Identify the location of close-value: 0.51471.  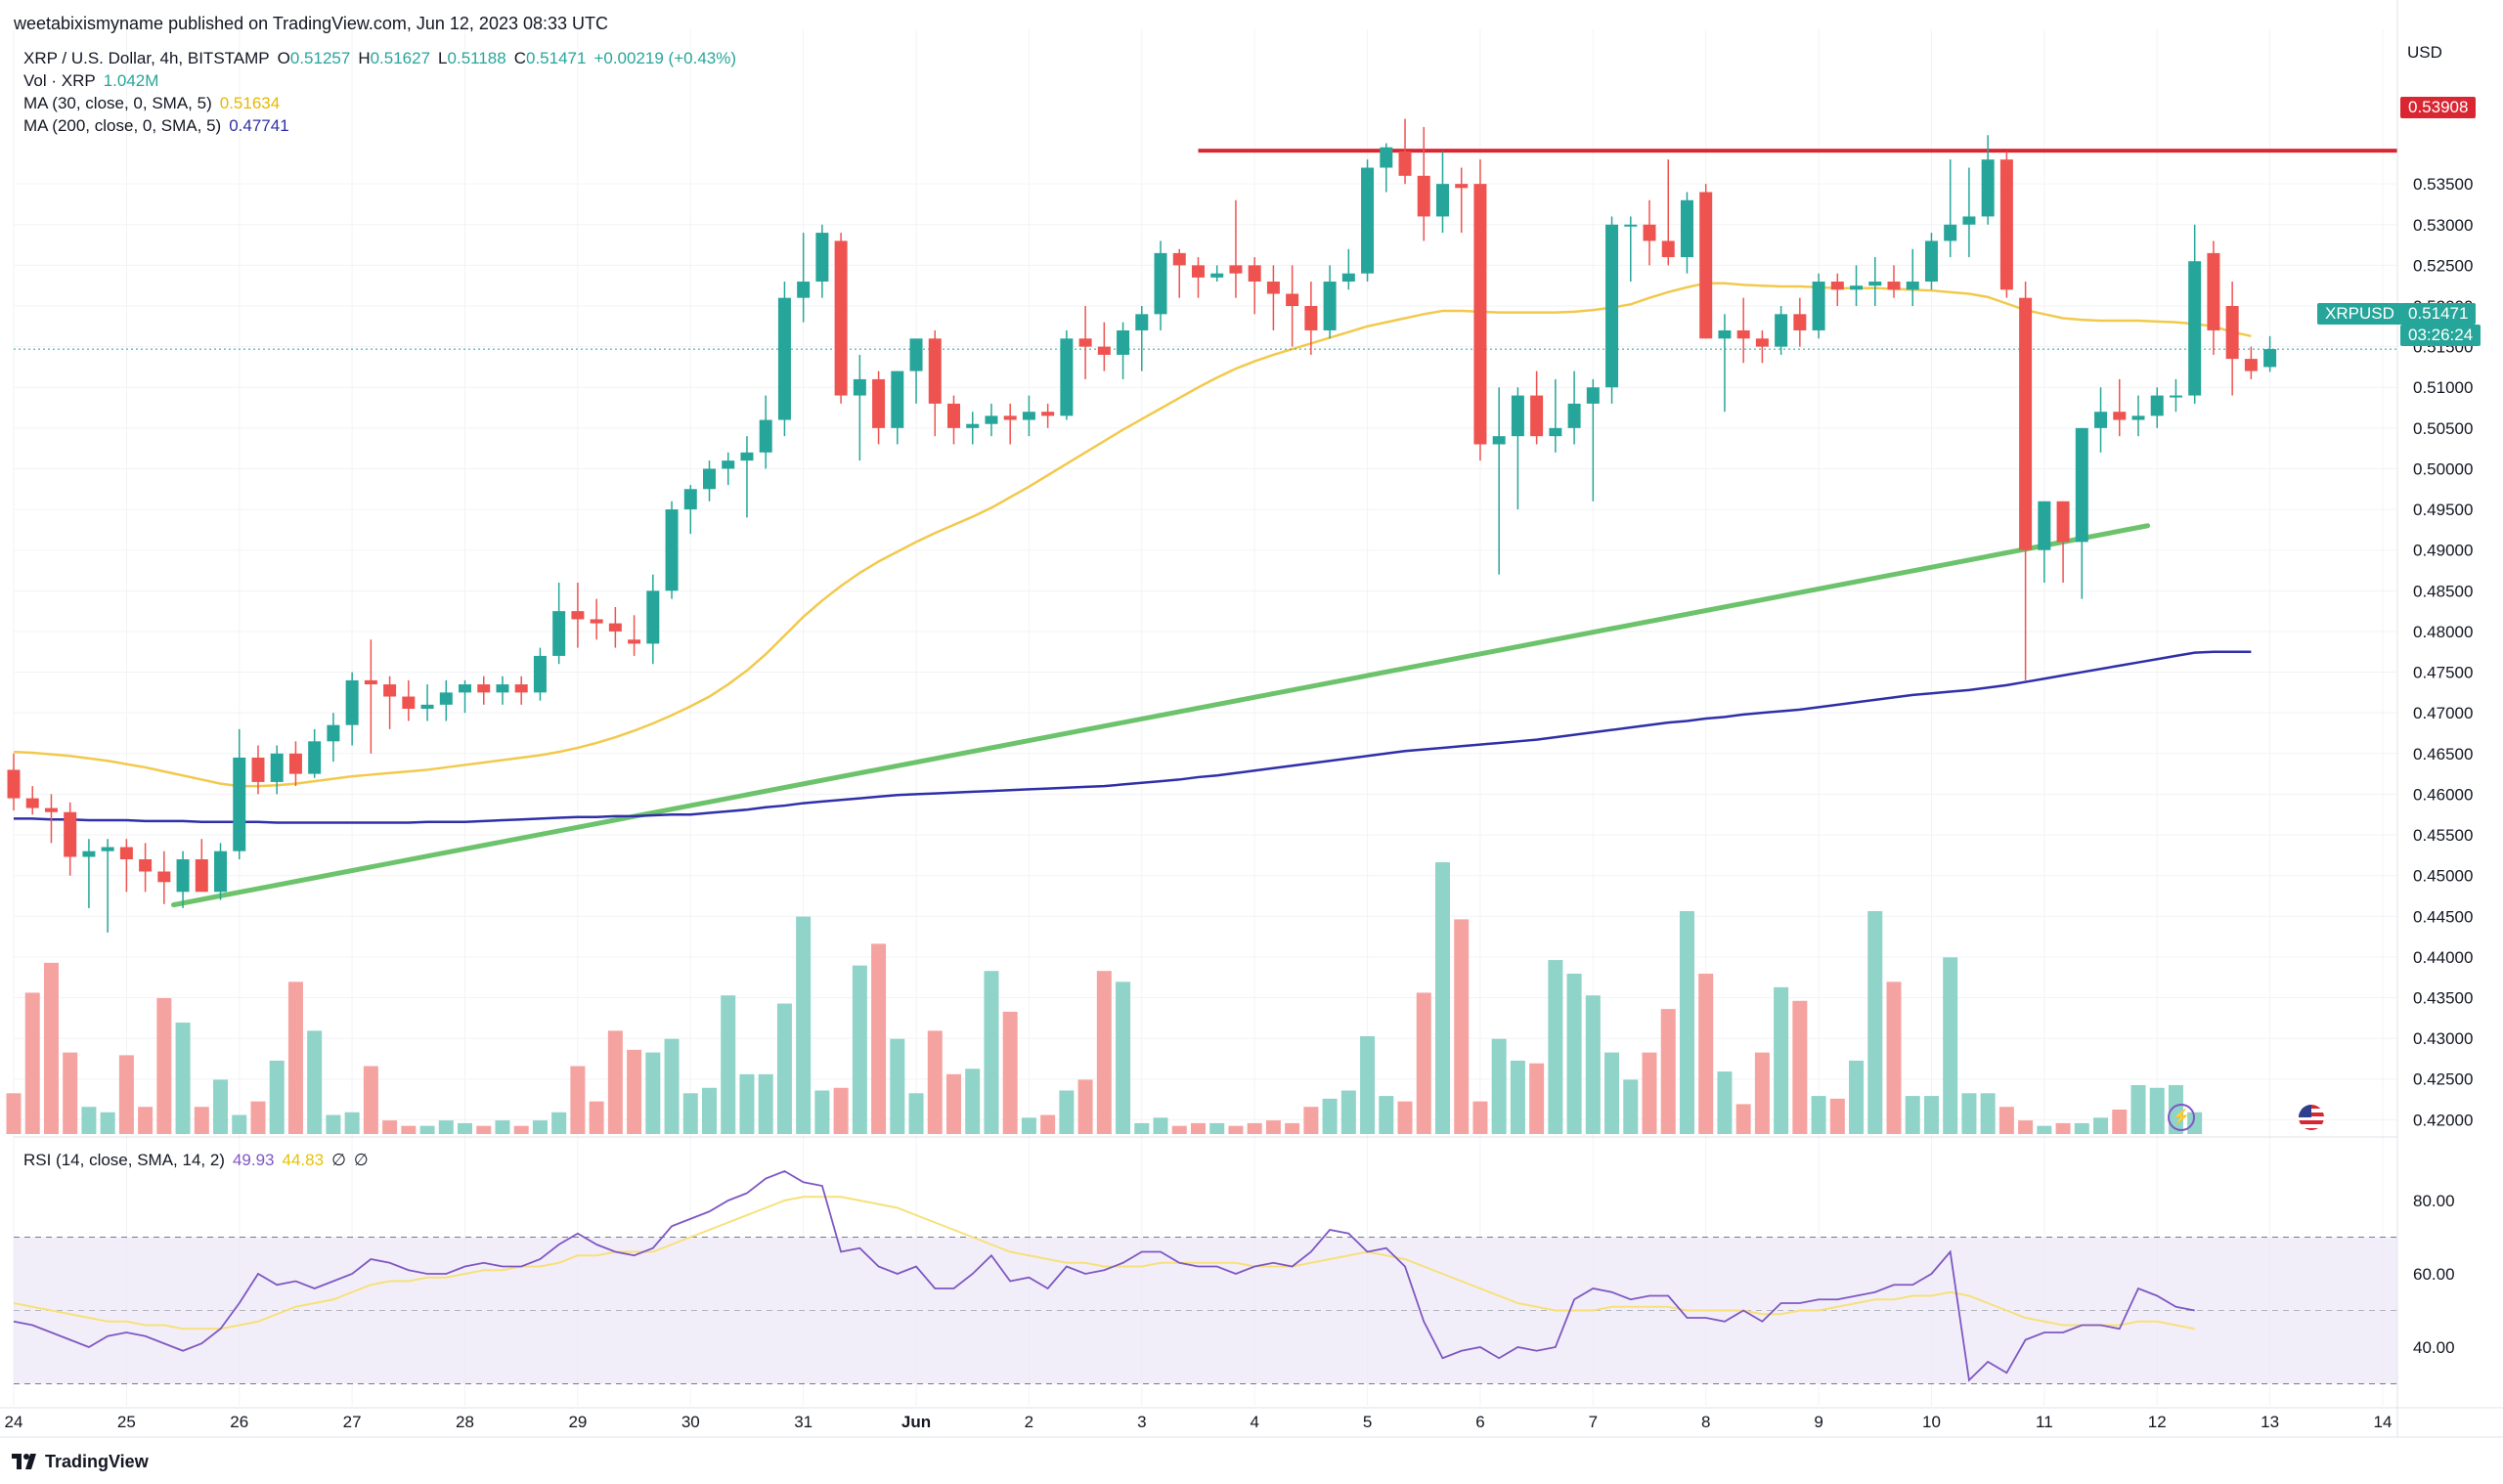
(556, 58).